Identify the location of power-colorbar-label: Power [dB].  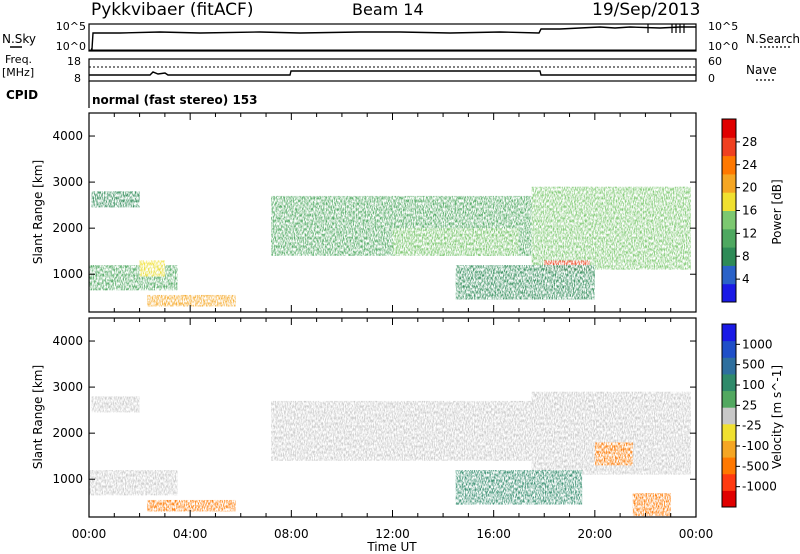
(777, 211).